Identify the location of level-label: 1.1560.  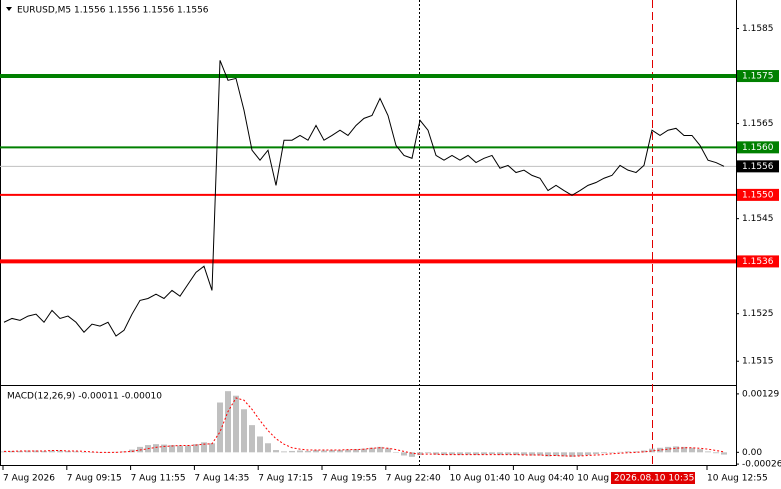
(758, 148).